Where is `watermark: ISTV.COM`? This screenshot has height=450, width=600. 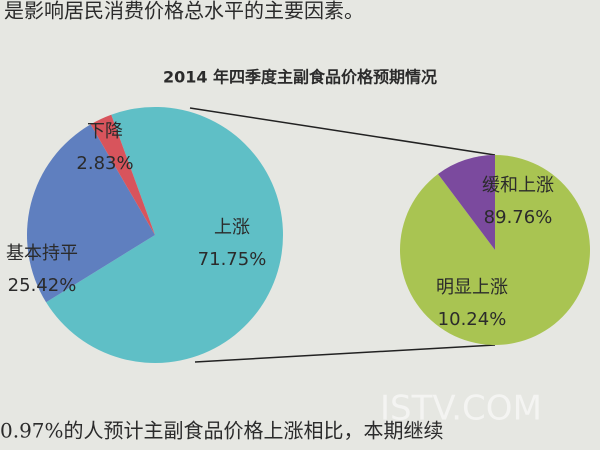 watermark: ISTV.COM is located at coordinates (461, 409).